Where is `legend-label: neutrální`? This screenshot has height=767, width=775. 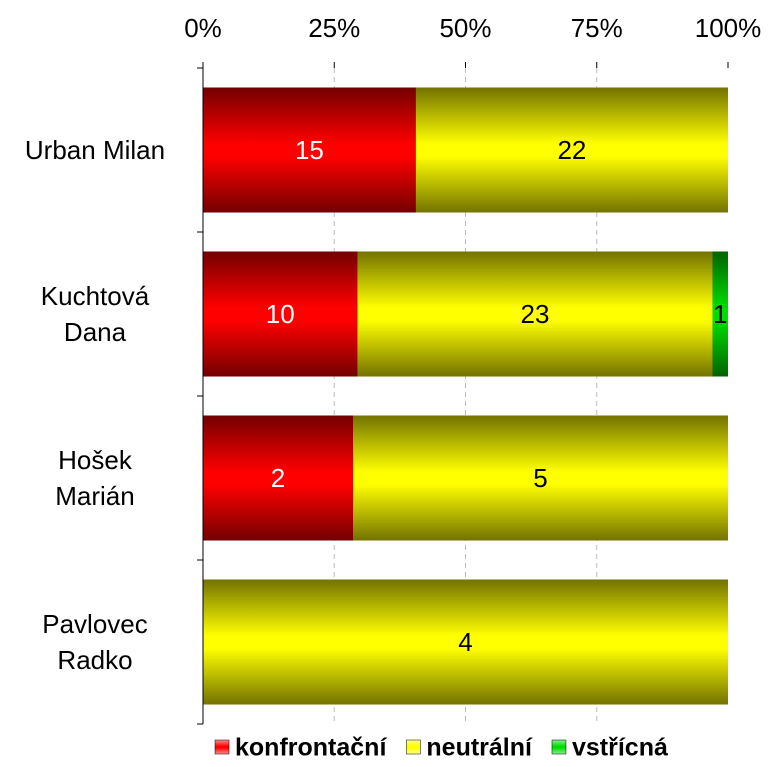
legend-label: neutrální is located at coordinates (479, 748).